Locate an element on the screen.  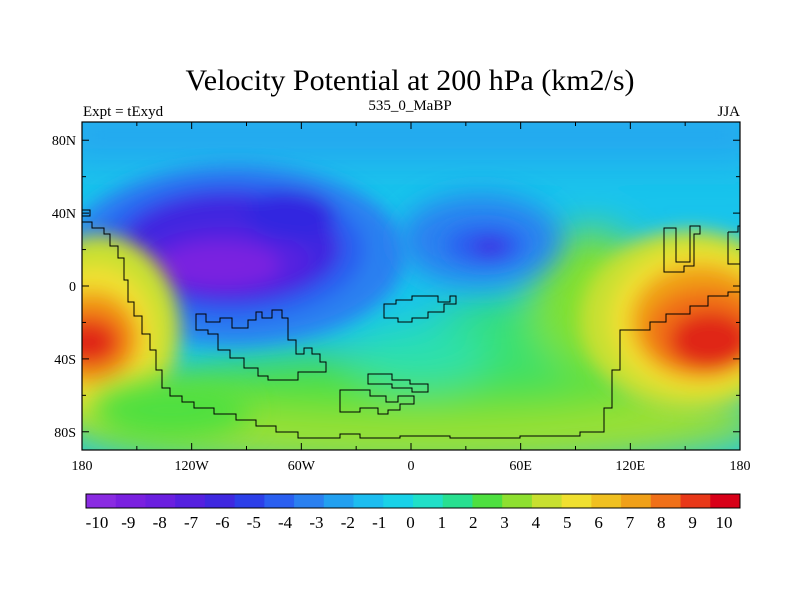
minimum-east-core is located at coordinates (490, 247).